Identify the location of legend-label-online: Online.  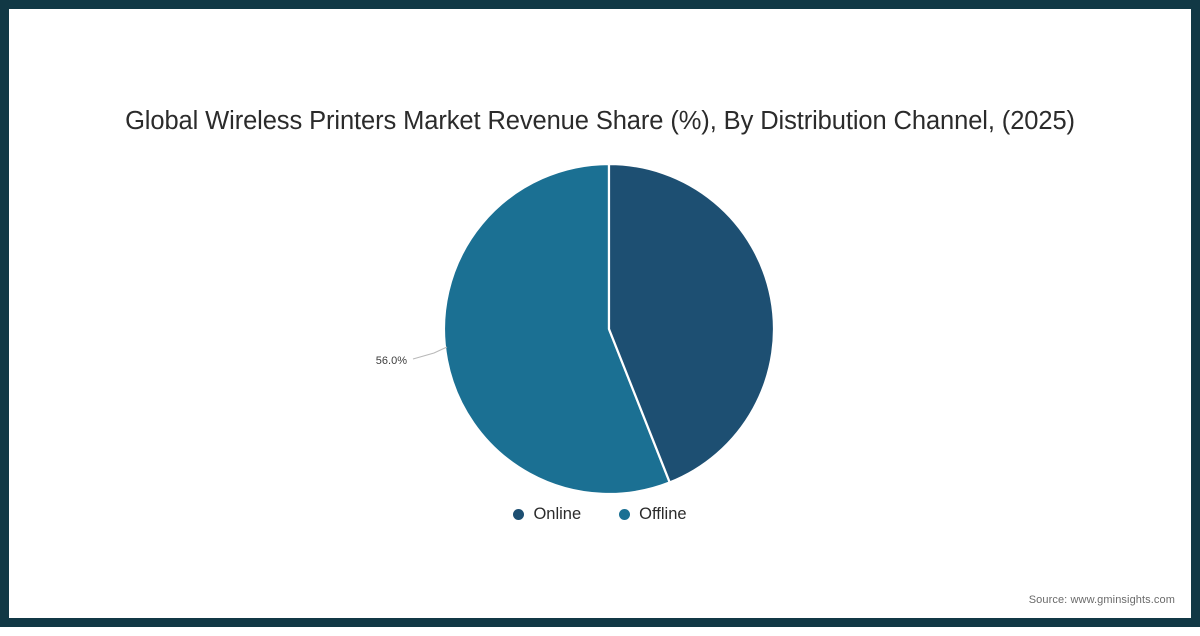
(557, 514).